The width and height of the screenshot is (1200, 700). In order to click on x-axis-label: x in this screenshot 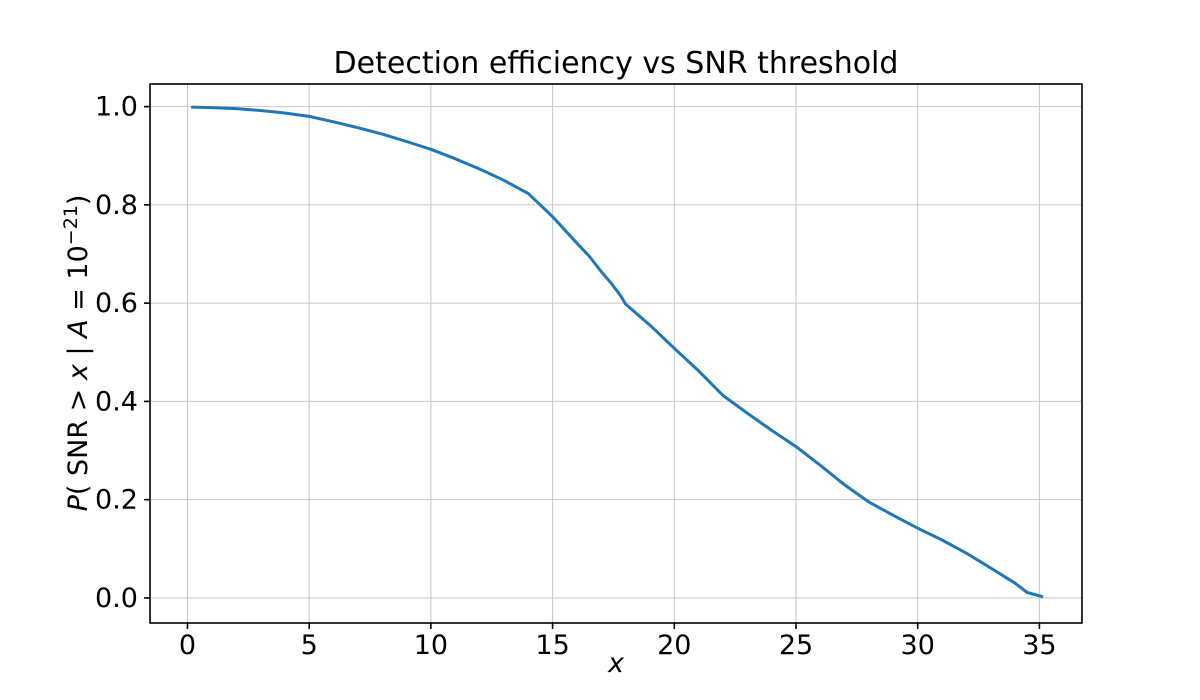, I will do `click(616, 663)`.